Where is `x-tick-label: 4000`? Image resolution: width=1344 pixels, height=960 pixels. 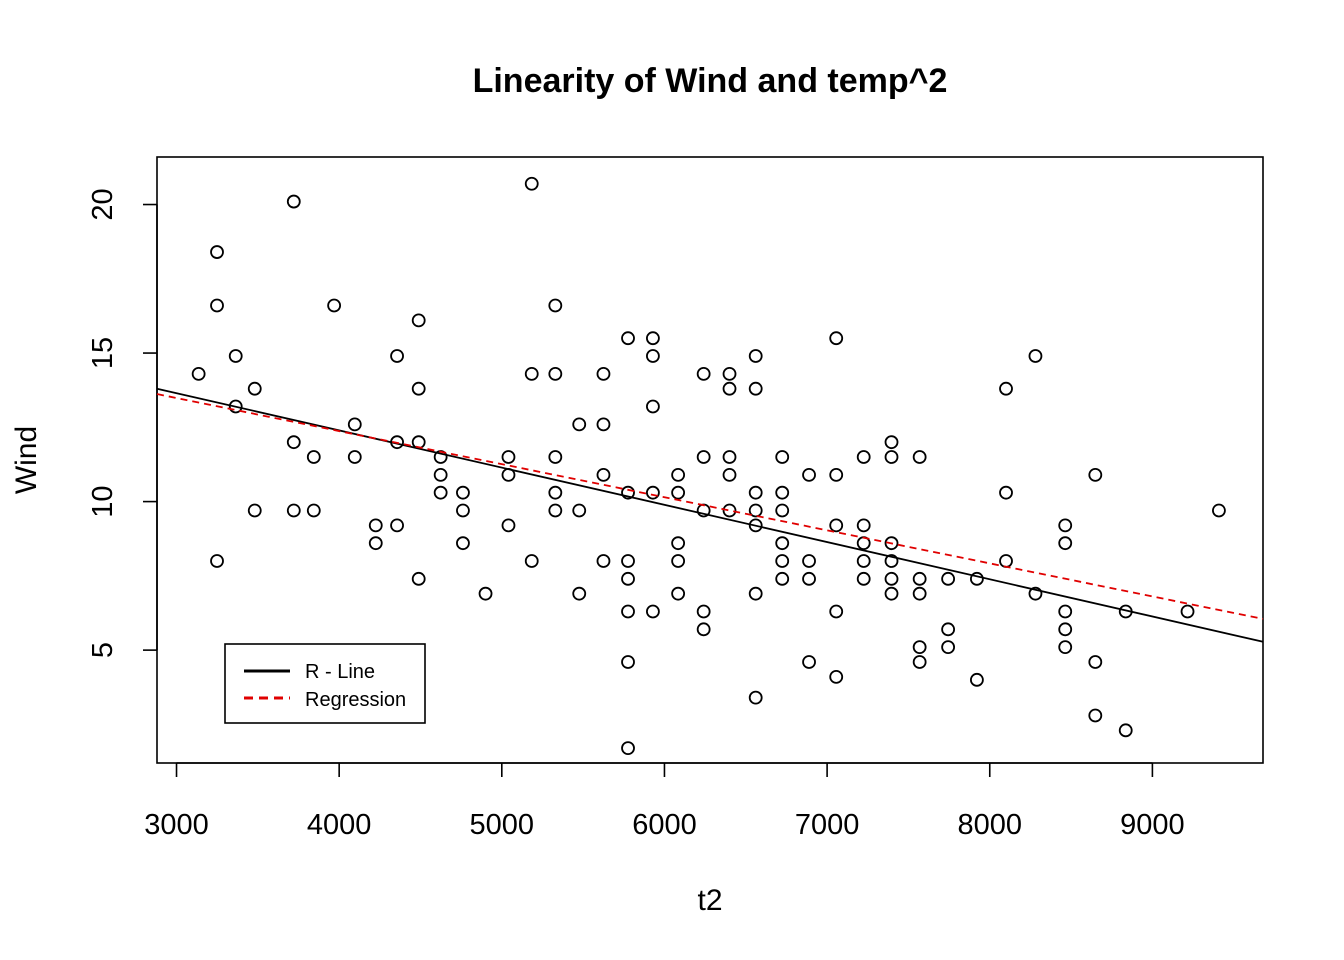
x-tick-label: 4000 is located at coordinates (339, 825).